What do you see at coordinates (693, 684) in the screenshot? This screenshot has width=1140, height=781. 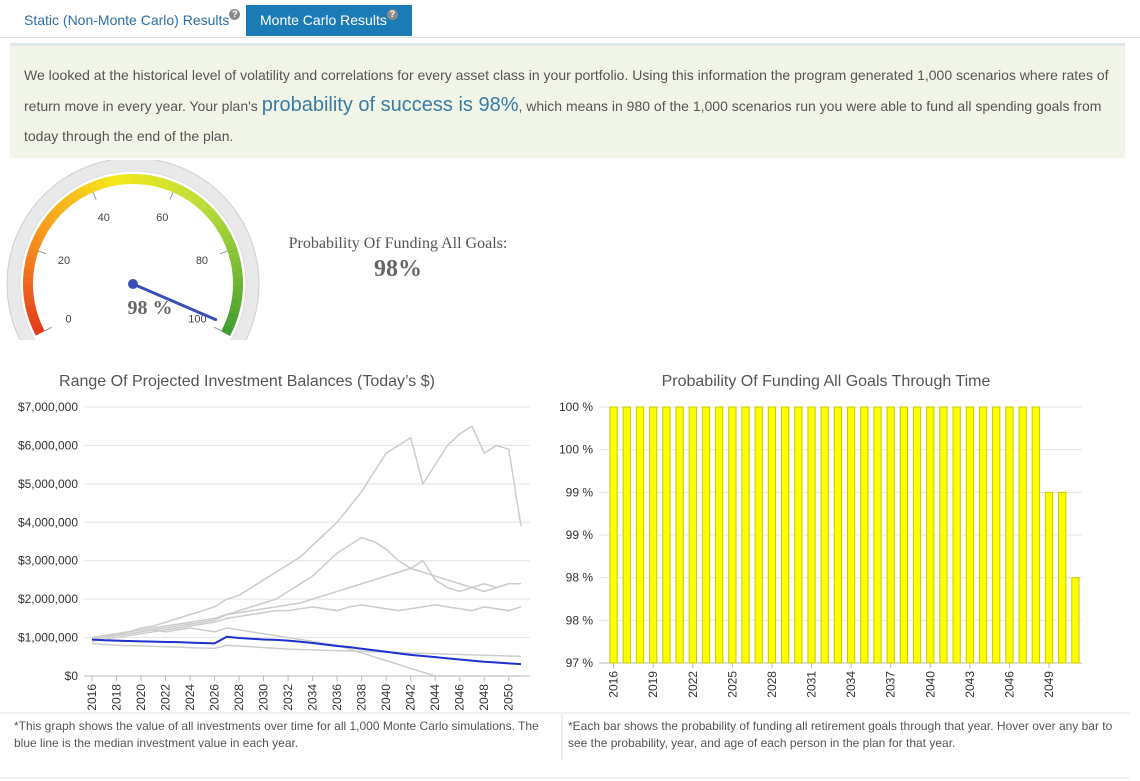 I see `x-tick-label: 2022` at bounding box center [693, 684].